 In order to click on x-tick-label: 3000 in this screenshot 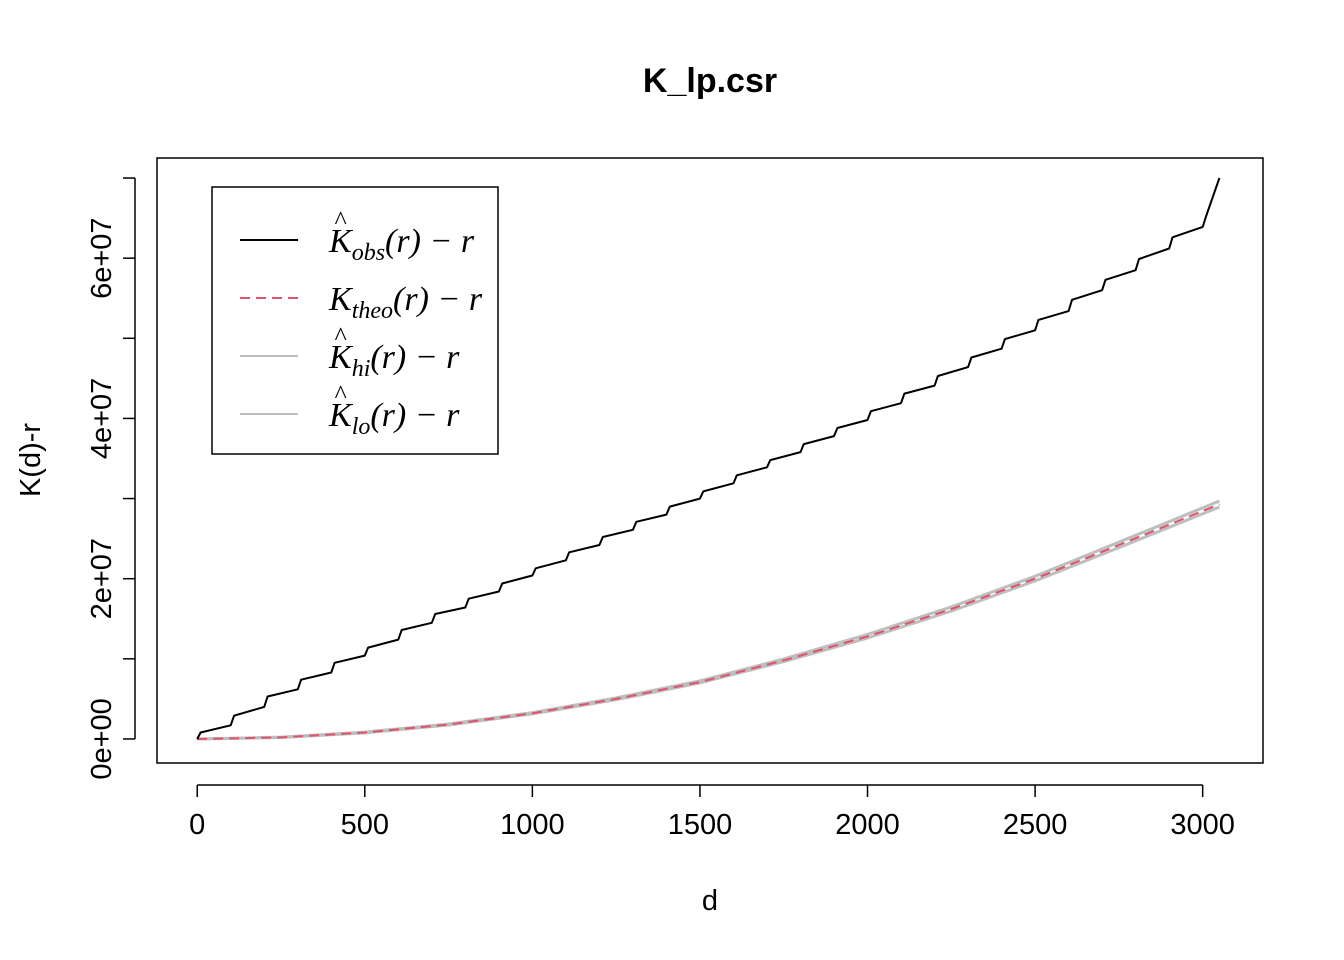, I will do `click(1202, 825)`.